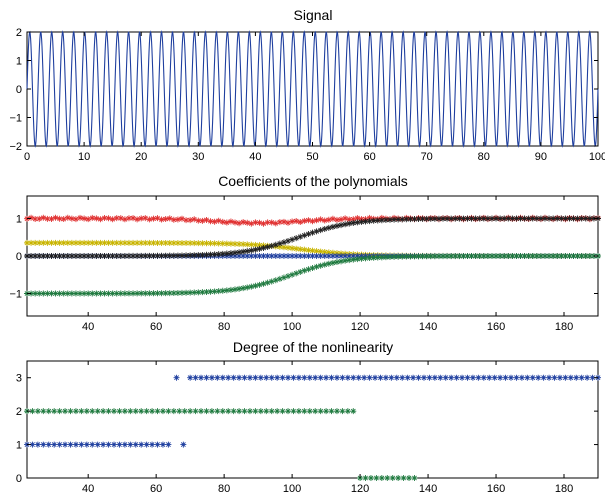 The image size is (605, 496). I want to click on coefficients-xtick-label: 160, so click(496, 327).